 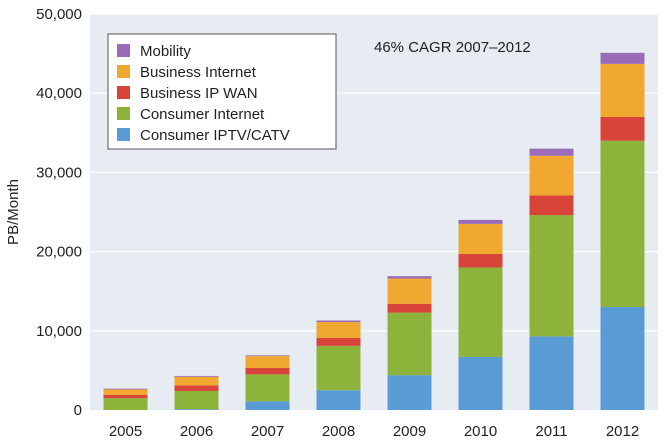 I want to click on bar-segment-mobility-2005, so click(x=125, y=389).